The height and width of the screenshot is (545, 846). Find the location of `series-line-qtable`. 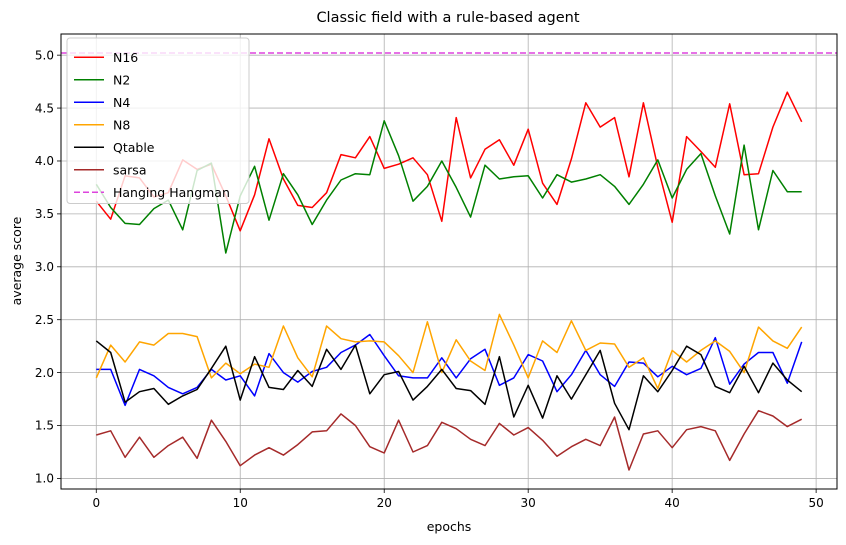

series-line-qtable is located at coordinates (449, 385).